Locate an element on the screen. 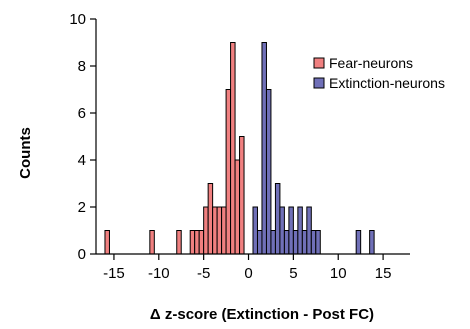  legend: Fear-neurons Extinction-neurons is located at coordinates (379, 73).